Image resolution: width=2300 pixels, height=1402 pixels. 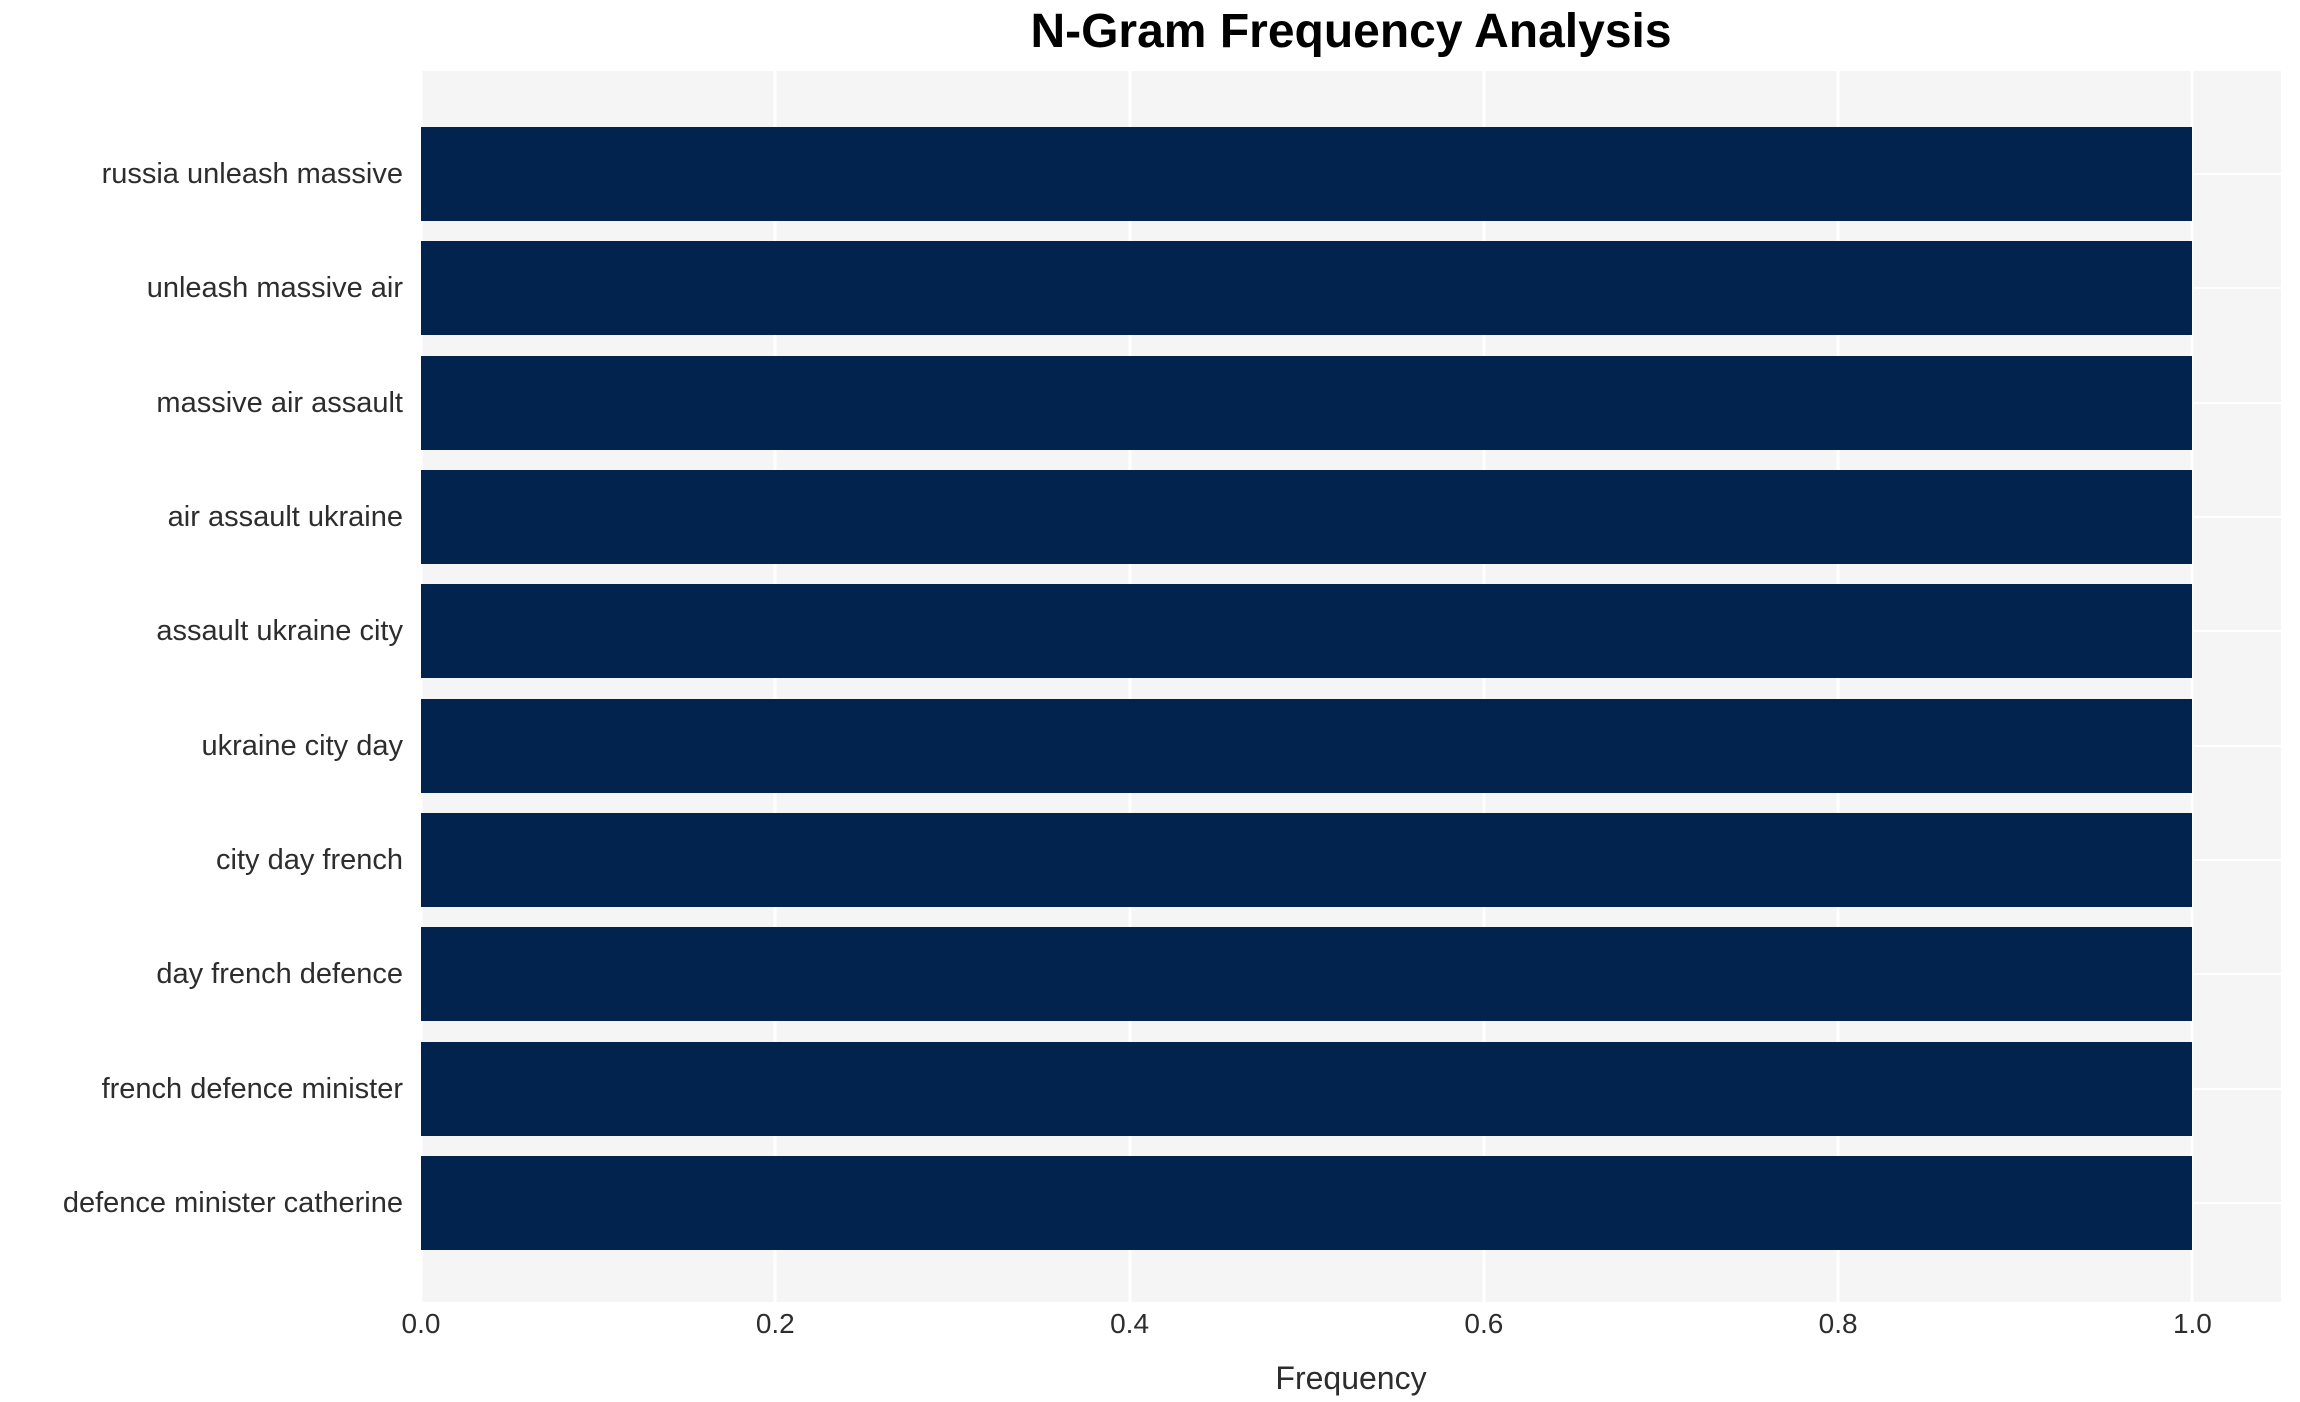 I want to click on y-axis-label: russia unleash massive, so click(x=252, y=174).